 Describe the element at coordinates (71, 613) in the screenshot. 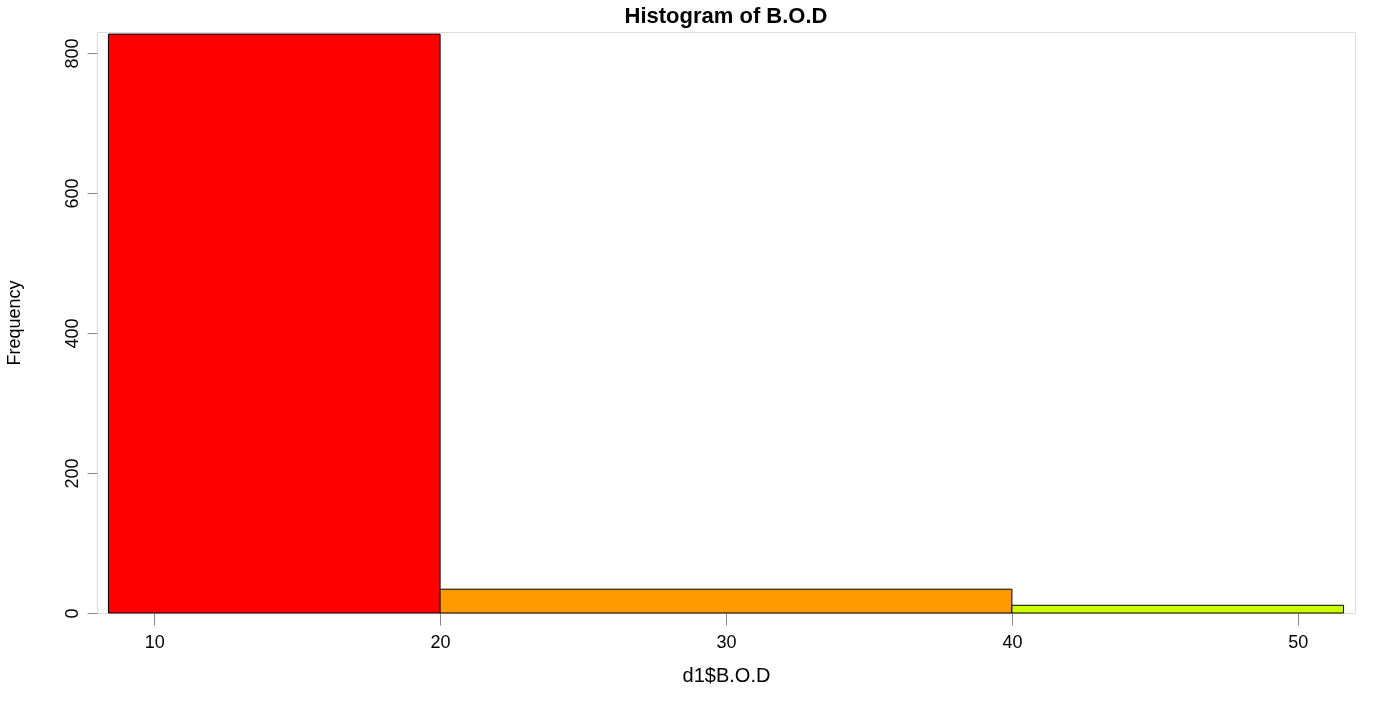

I see `y-tick-label: 0` at that location.